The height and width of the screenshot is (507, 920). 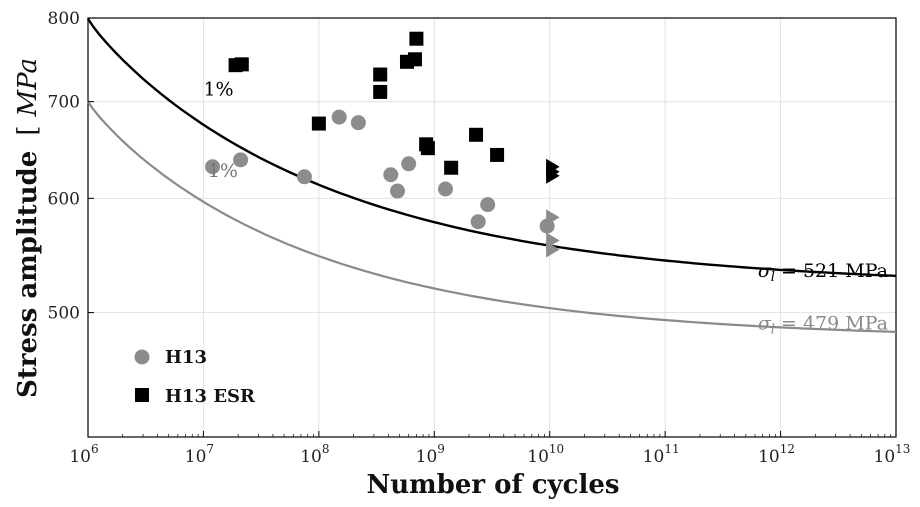 What do you see at coordinates (776, 454) in the screenshot?
I see `x-tick-label: 10¹²` at bounding box center [776, 454].